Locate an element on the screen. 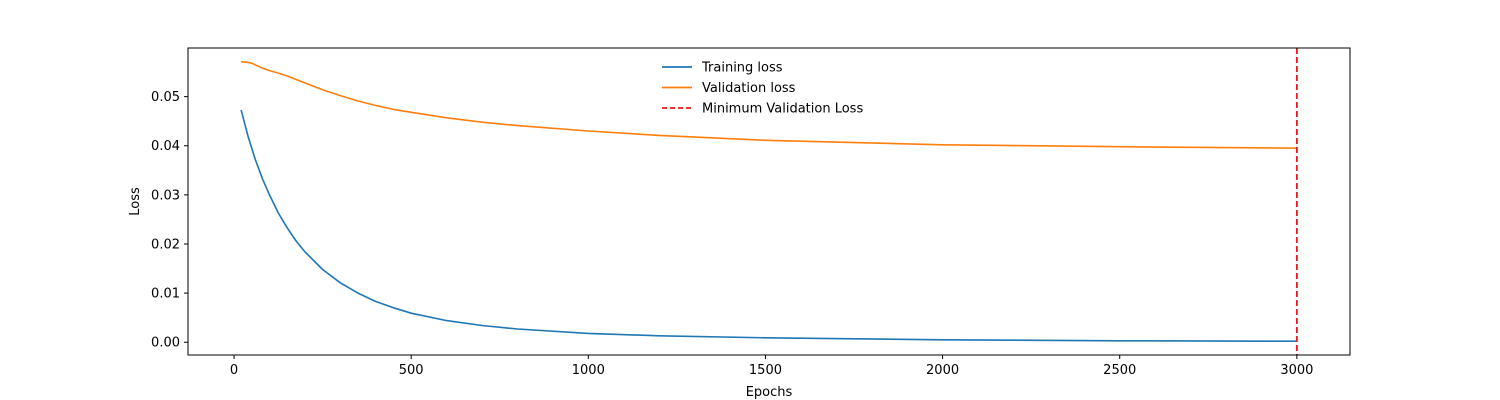 The width and height of the screenshot is (1500, 400). legend-label-1: Validation loss is located at coordinates (749, 88).